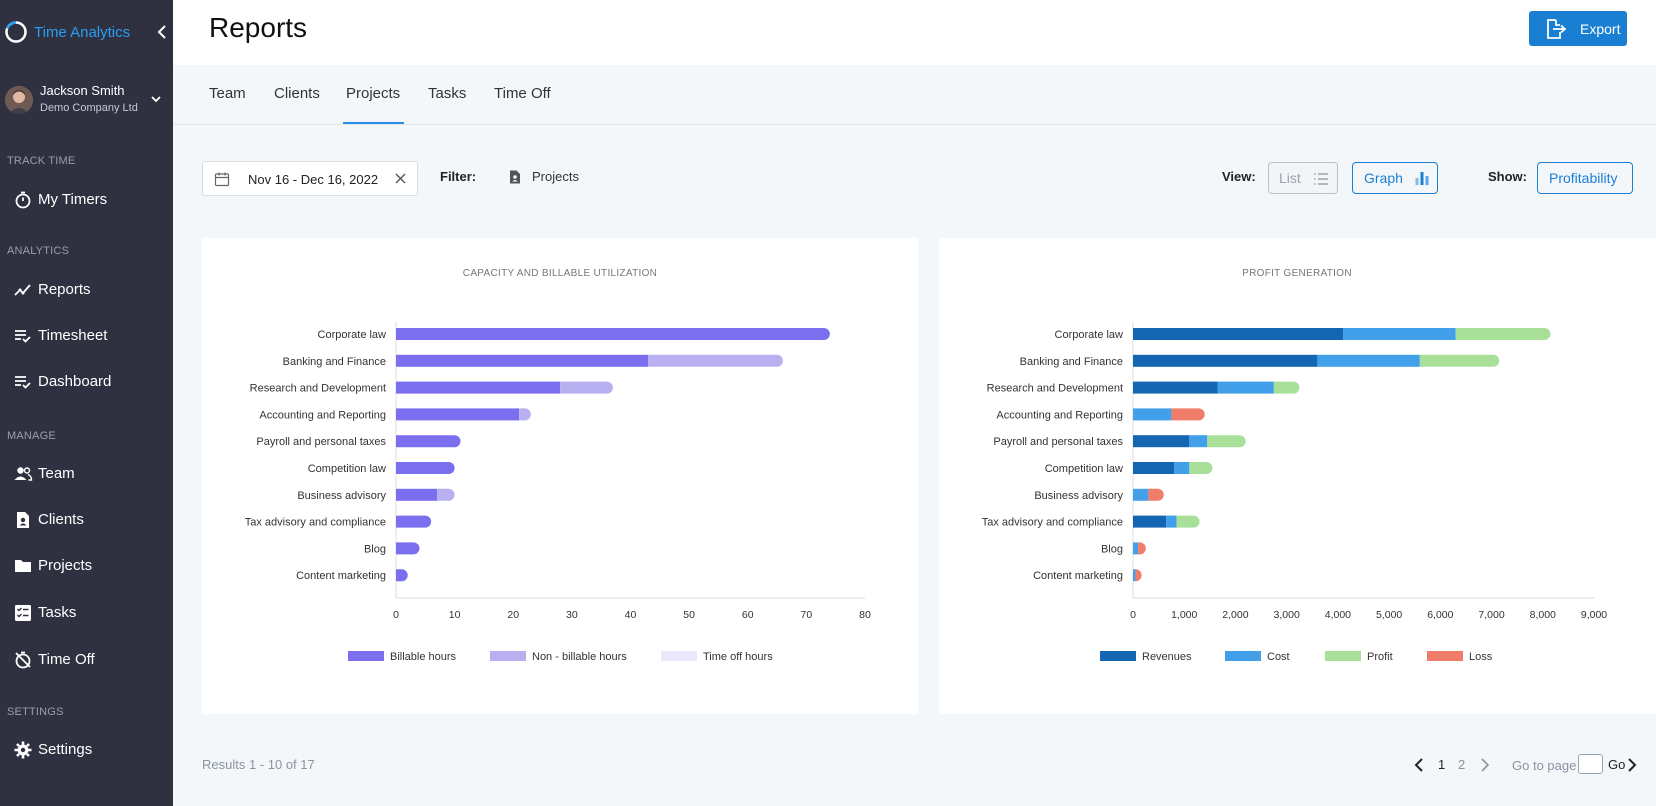 The width and height of the screenshot is (1656, 806). What do you see at coordinates (1303, 178) in the screenshot?
I see `view-list-button: List` at bounding box center [1303, 178].